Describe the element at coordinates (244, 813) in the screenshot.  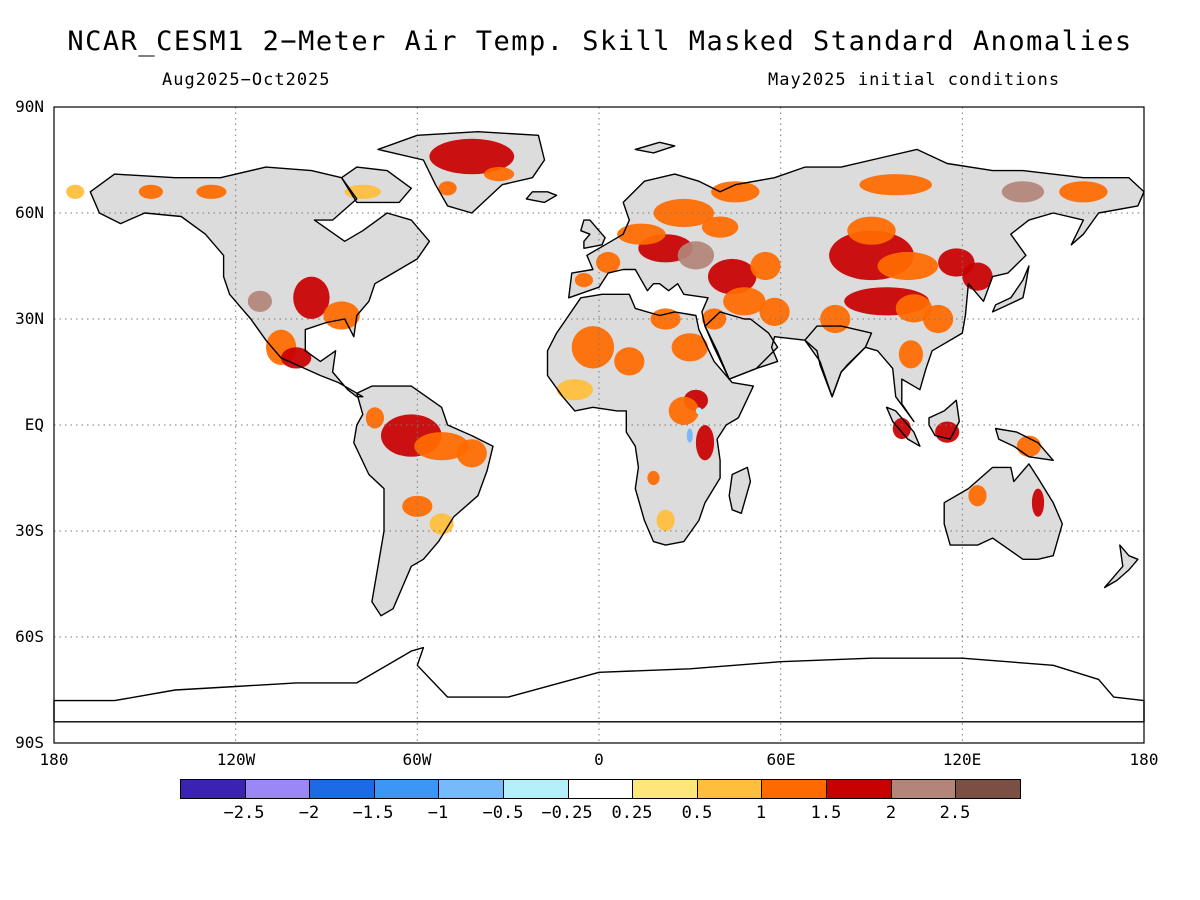
I see `colorbar-label: −2.5` at that location.